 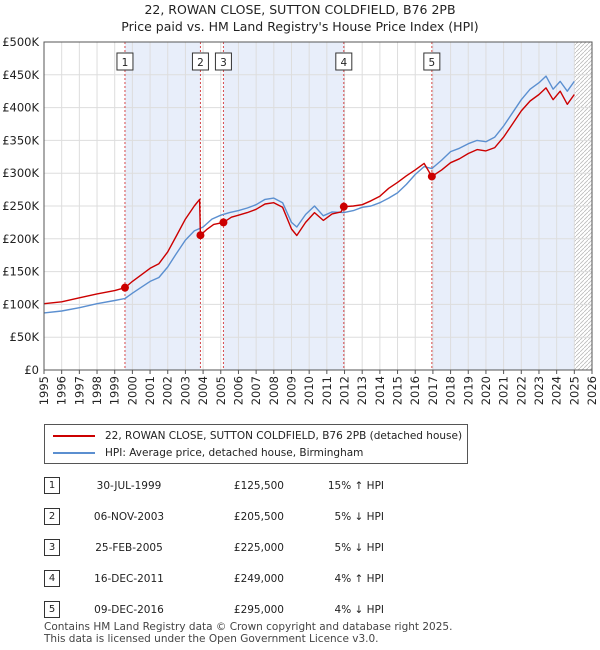 What do you see at coordinates (258, 516) in the screenshot?
I see `sale-price: £205,500` at bounding box center [258, 516].